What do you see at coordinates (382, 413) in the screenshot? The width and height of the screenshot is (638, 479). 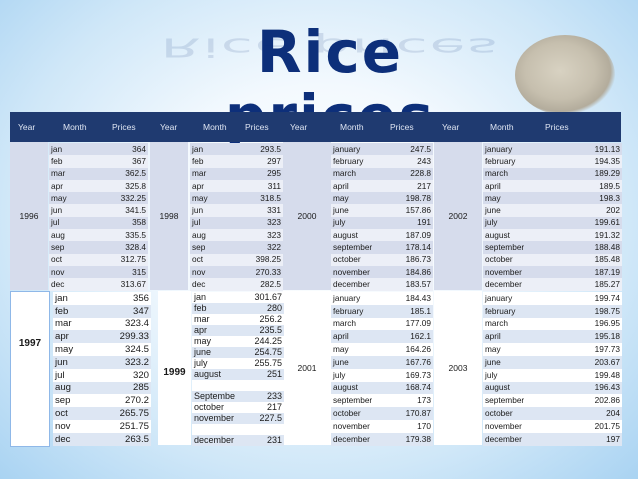 I see `table-row: october 170.87` at bounding box center [382, 413].